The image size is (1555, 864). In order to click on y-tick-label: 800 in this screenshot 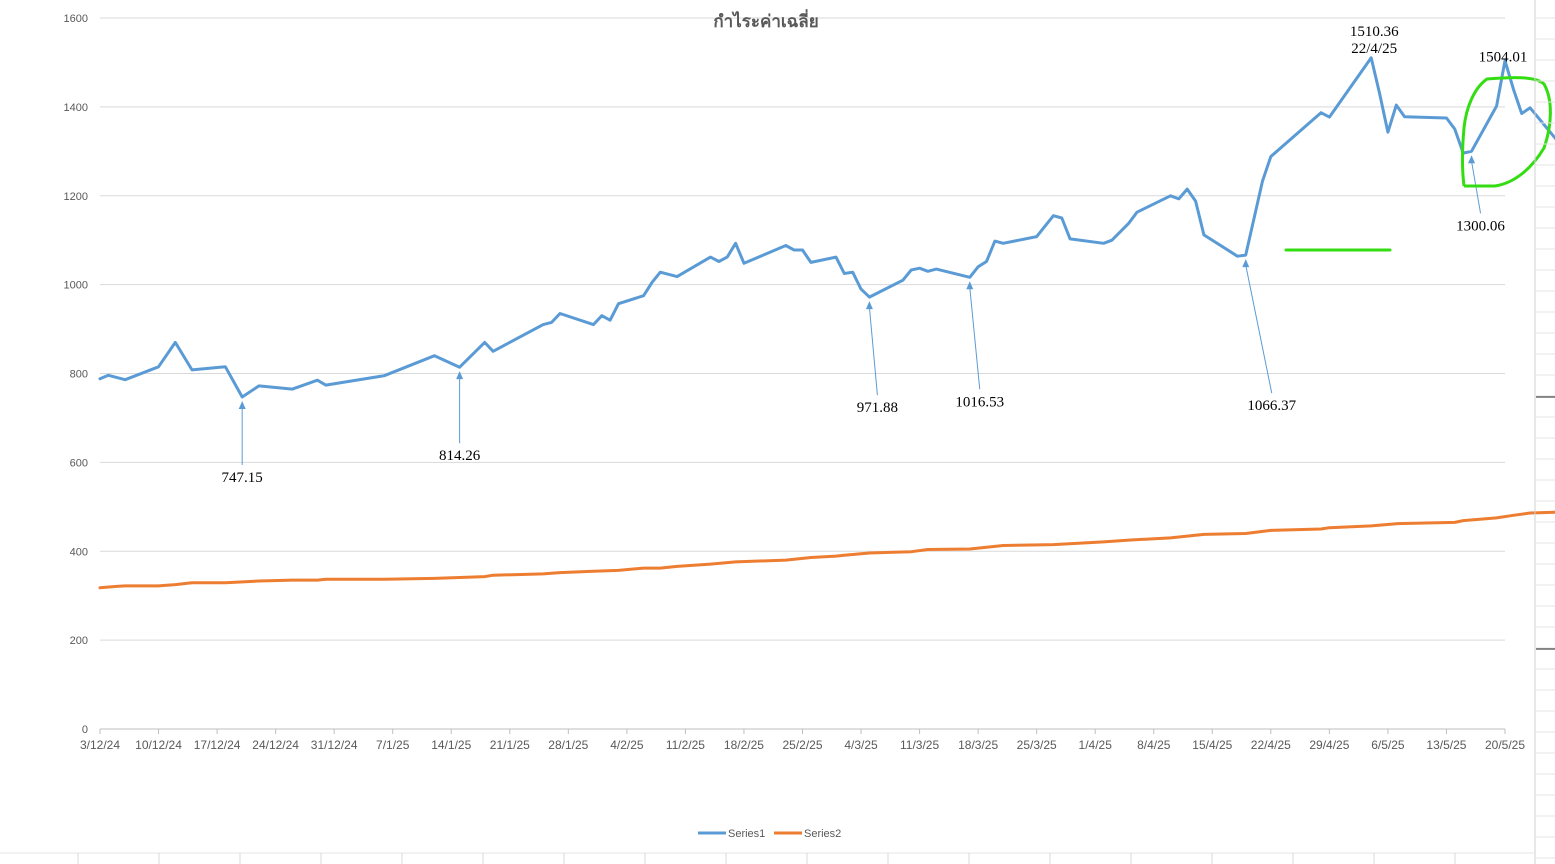, I will do `click(79, 375)`.